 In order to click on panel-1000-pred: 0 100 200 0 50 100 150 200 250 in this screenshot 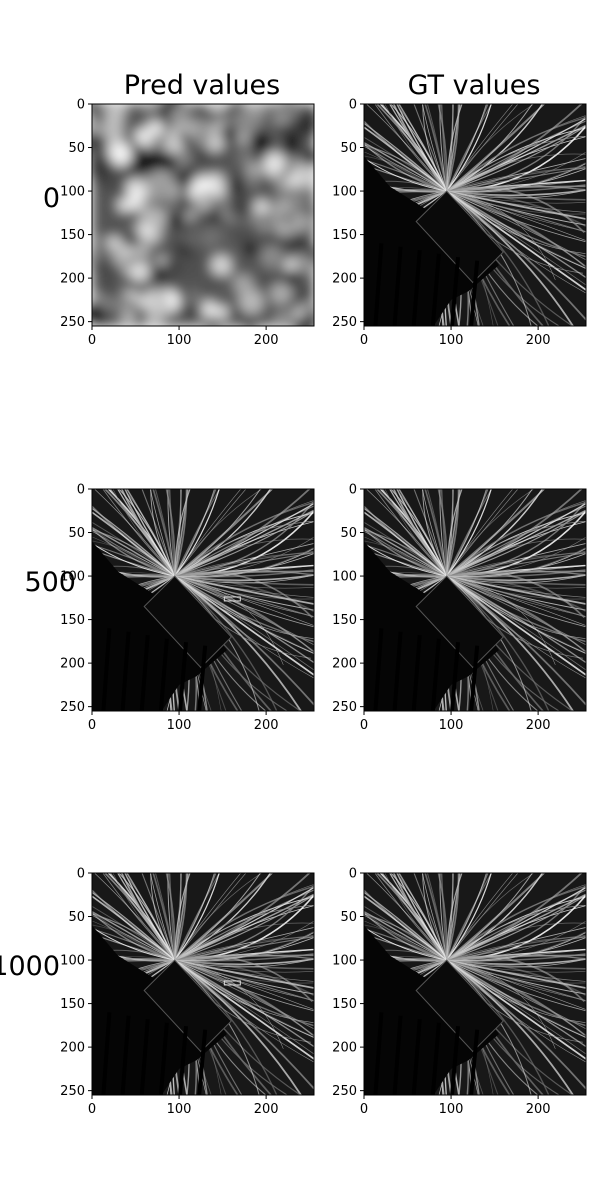, I will do `click(187, 992)`.